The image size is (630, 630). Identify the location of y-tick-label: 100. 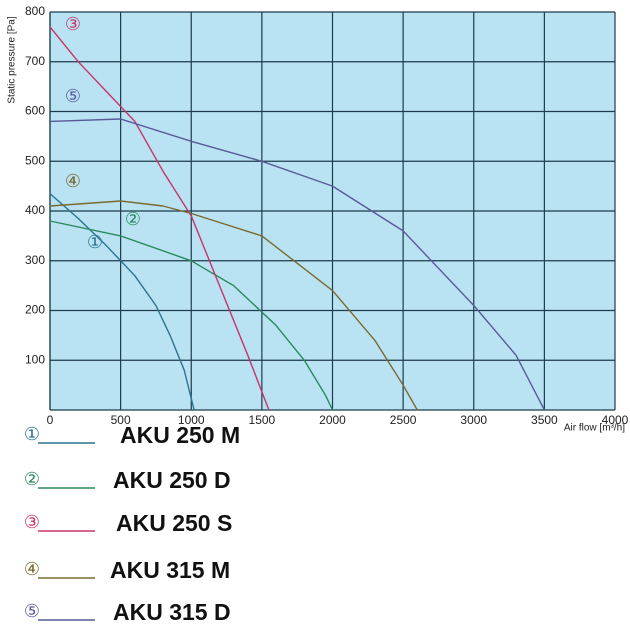
(35, 359).